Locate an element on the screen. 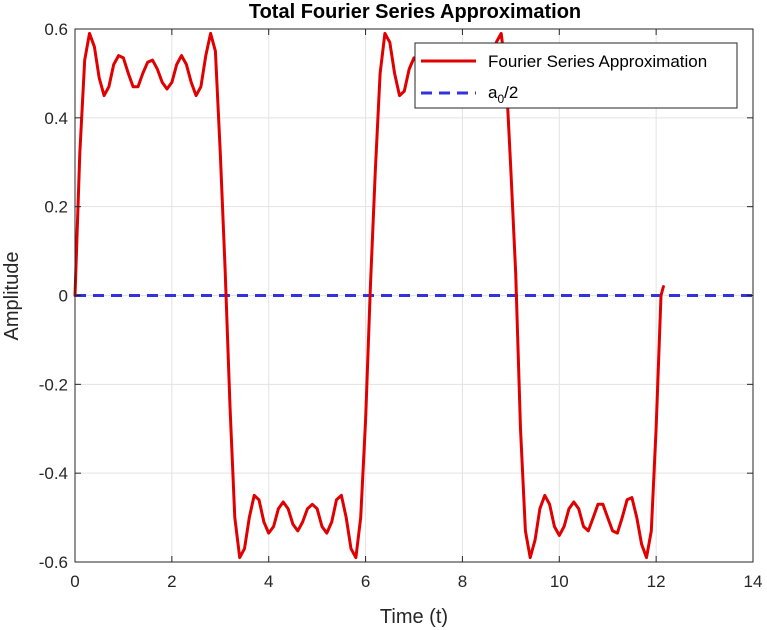  y-tick-label: 0.6 is located at coordinates (56, 29).